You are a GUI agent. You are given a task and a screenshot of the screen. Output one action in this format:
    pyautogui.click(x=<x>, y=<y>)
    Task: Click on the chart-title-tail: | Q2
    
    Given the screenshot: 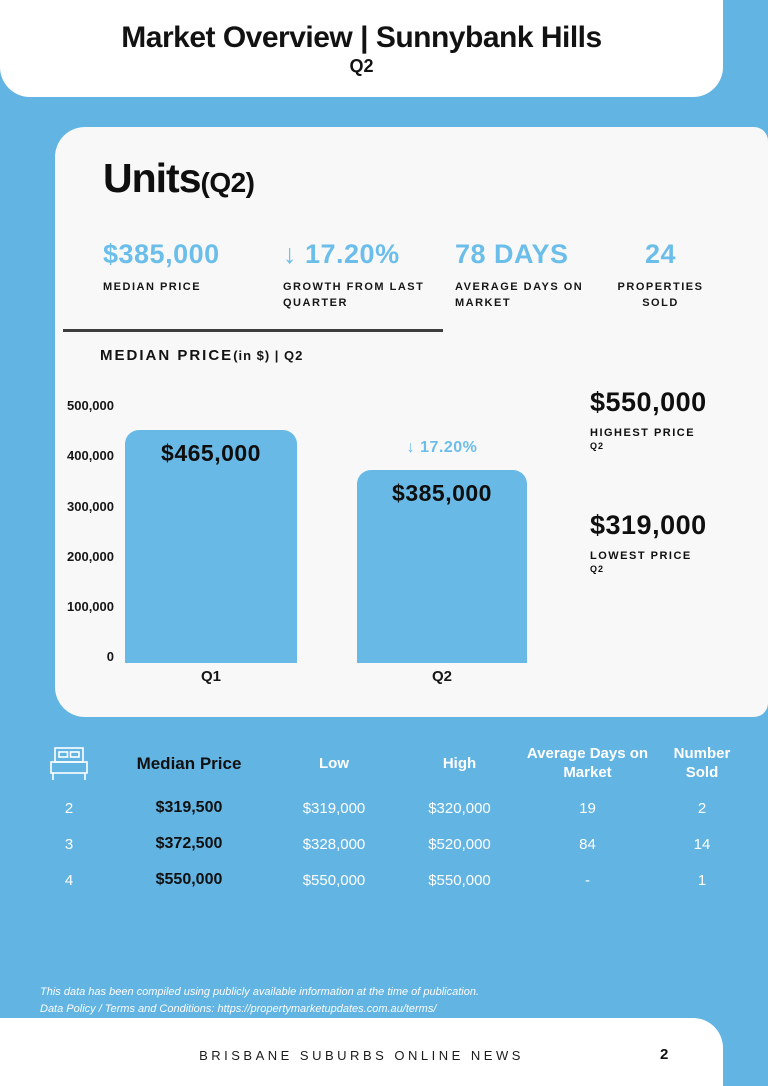 What is the action you would take?
    pyautogui.click(x=289, y=355)
    